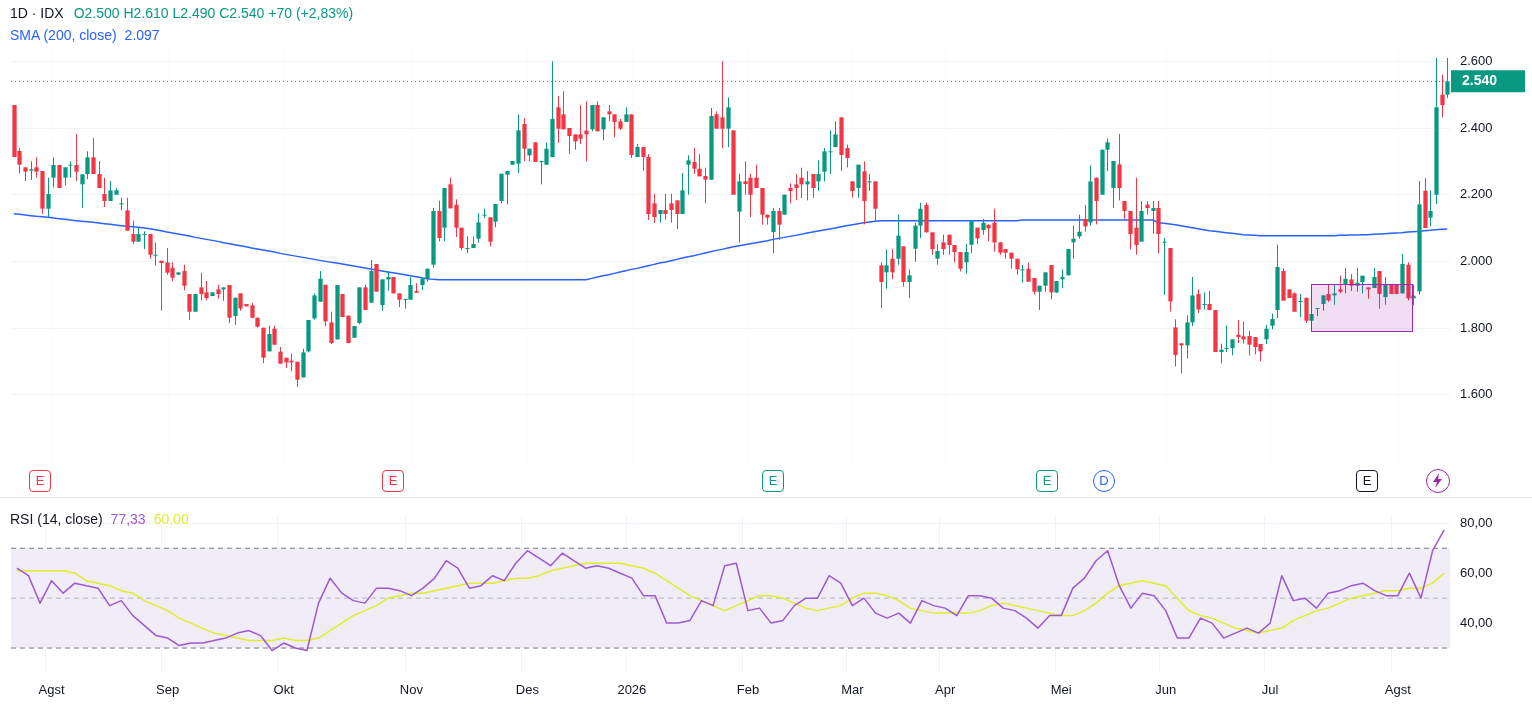 The width and height of the screenshot is (1532, 724). I want to click on annotation: 77,33, so click(128, 519).